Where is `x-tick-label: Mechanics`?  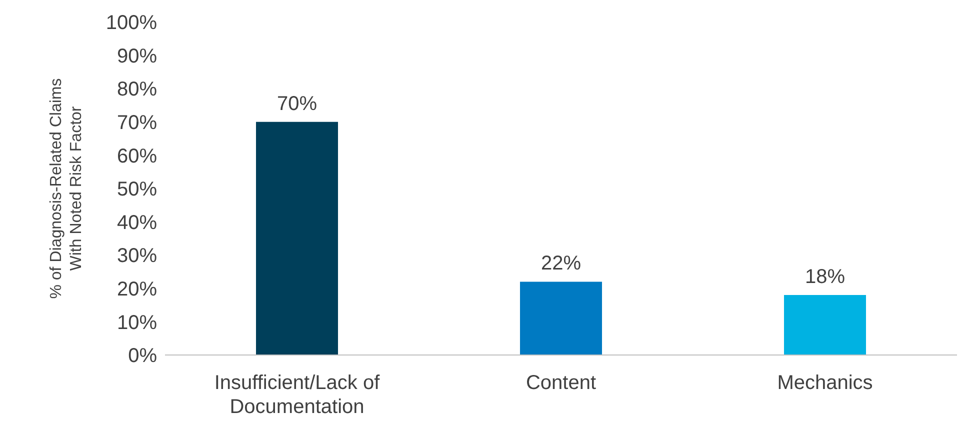
x-tick-label: Mechanics is located at coordinates (825, 383).